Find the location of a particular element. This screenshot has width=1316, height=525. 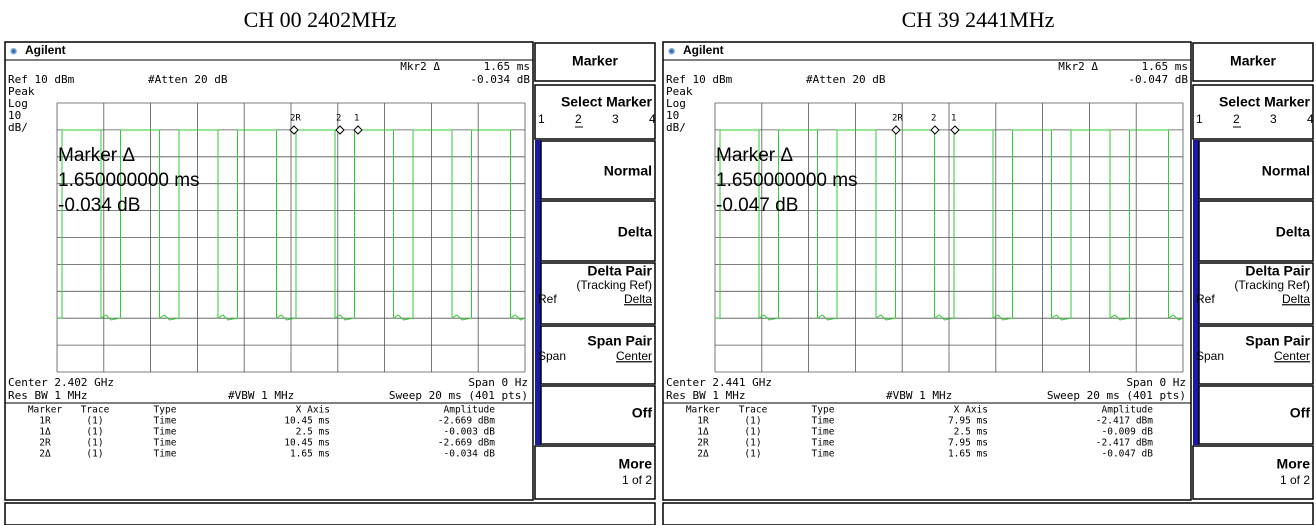

table-header: Marker is located at coordinates (45, 410).